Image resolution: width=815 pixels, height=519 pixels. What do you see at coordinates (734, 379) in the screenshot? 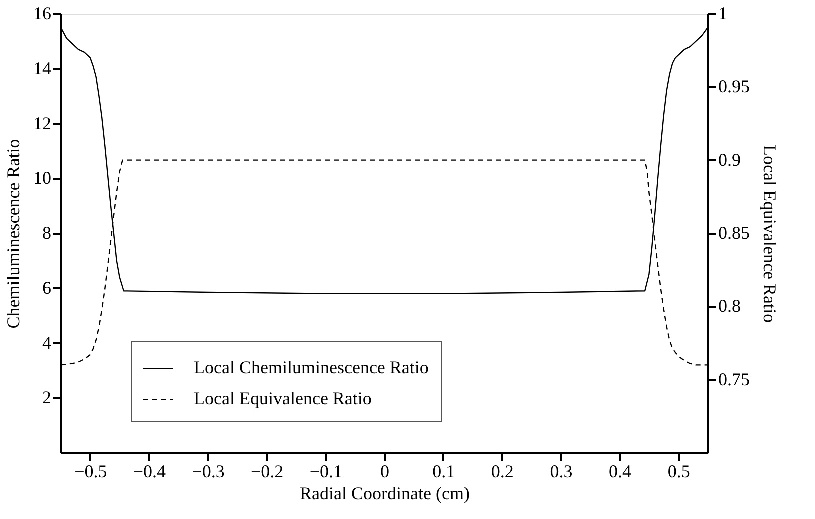
I see `y2-tick-label: 0.75` at bounding box center [734, 379].